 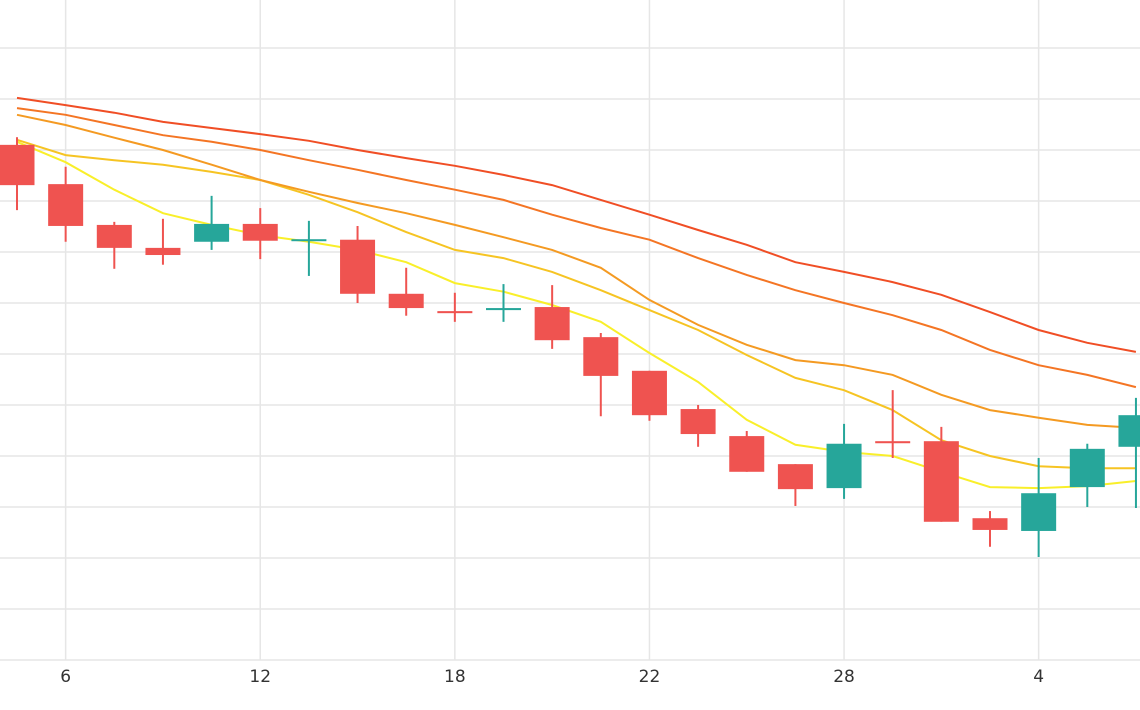 What do you see at coordinates (260, 677) in the screenshot?
I see `x-tick-label: 12` at bounding box center [260, 677].